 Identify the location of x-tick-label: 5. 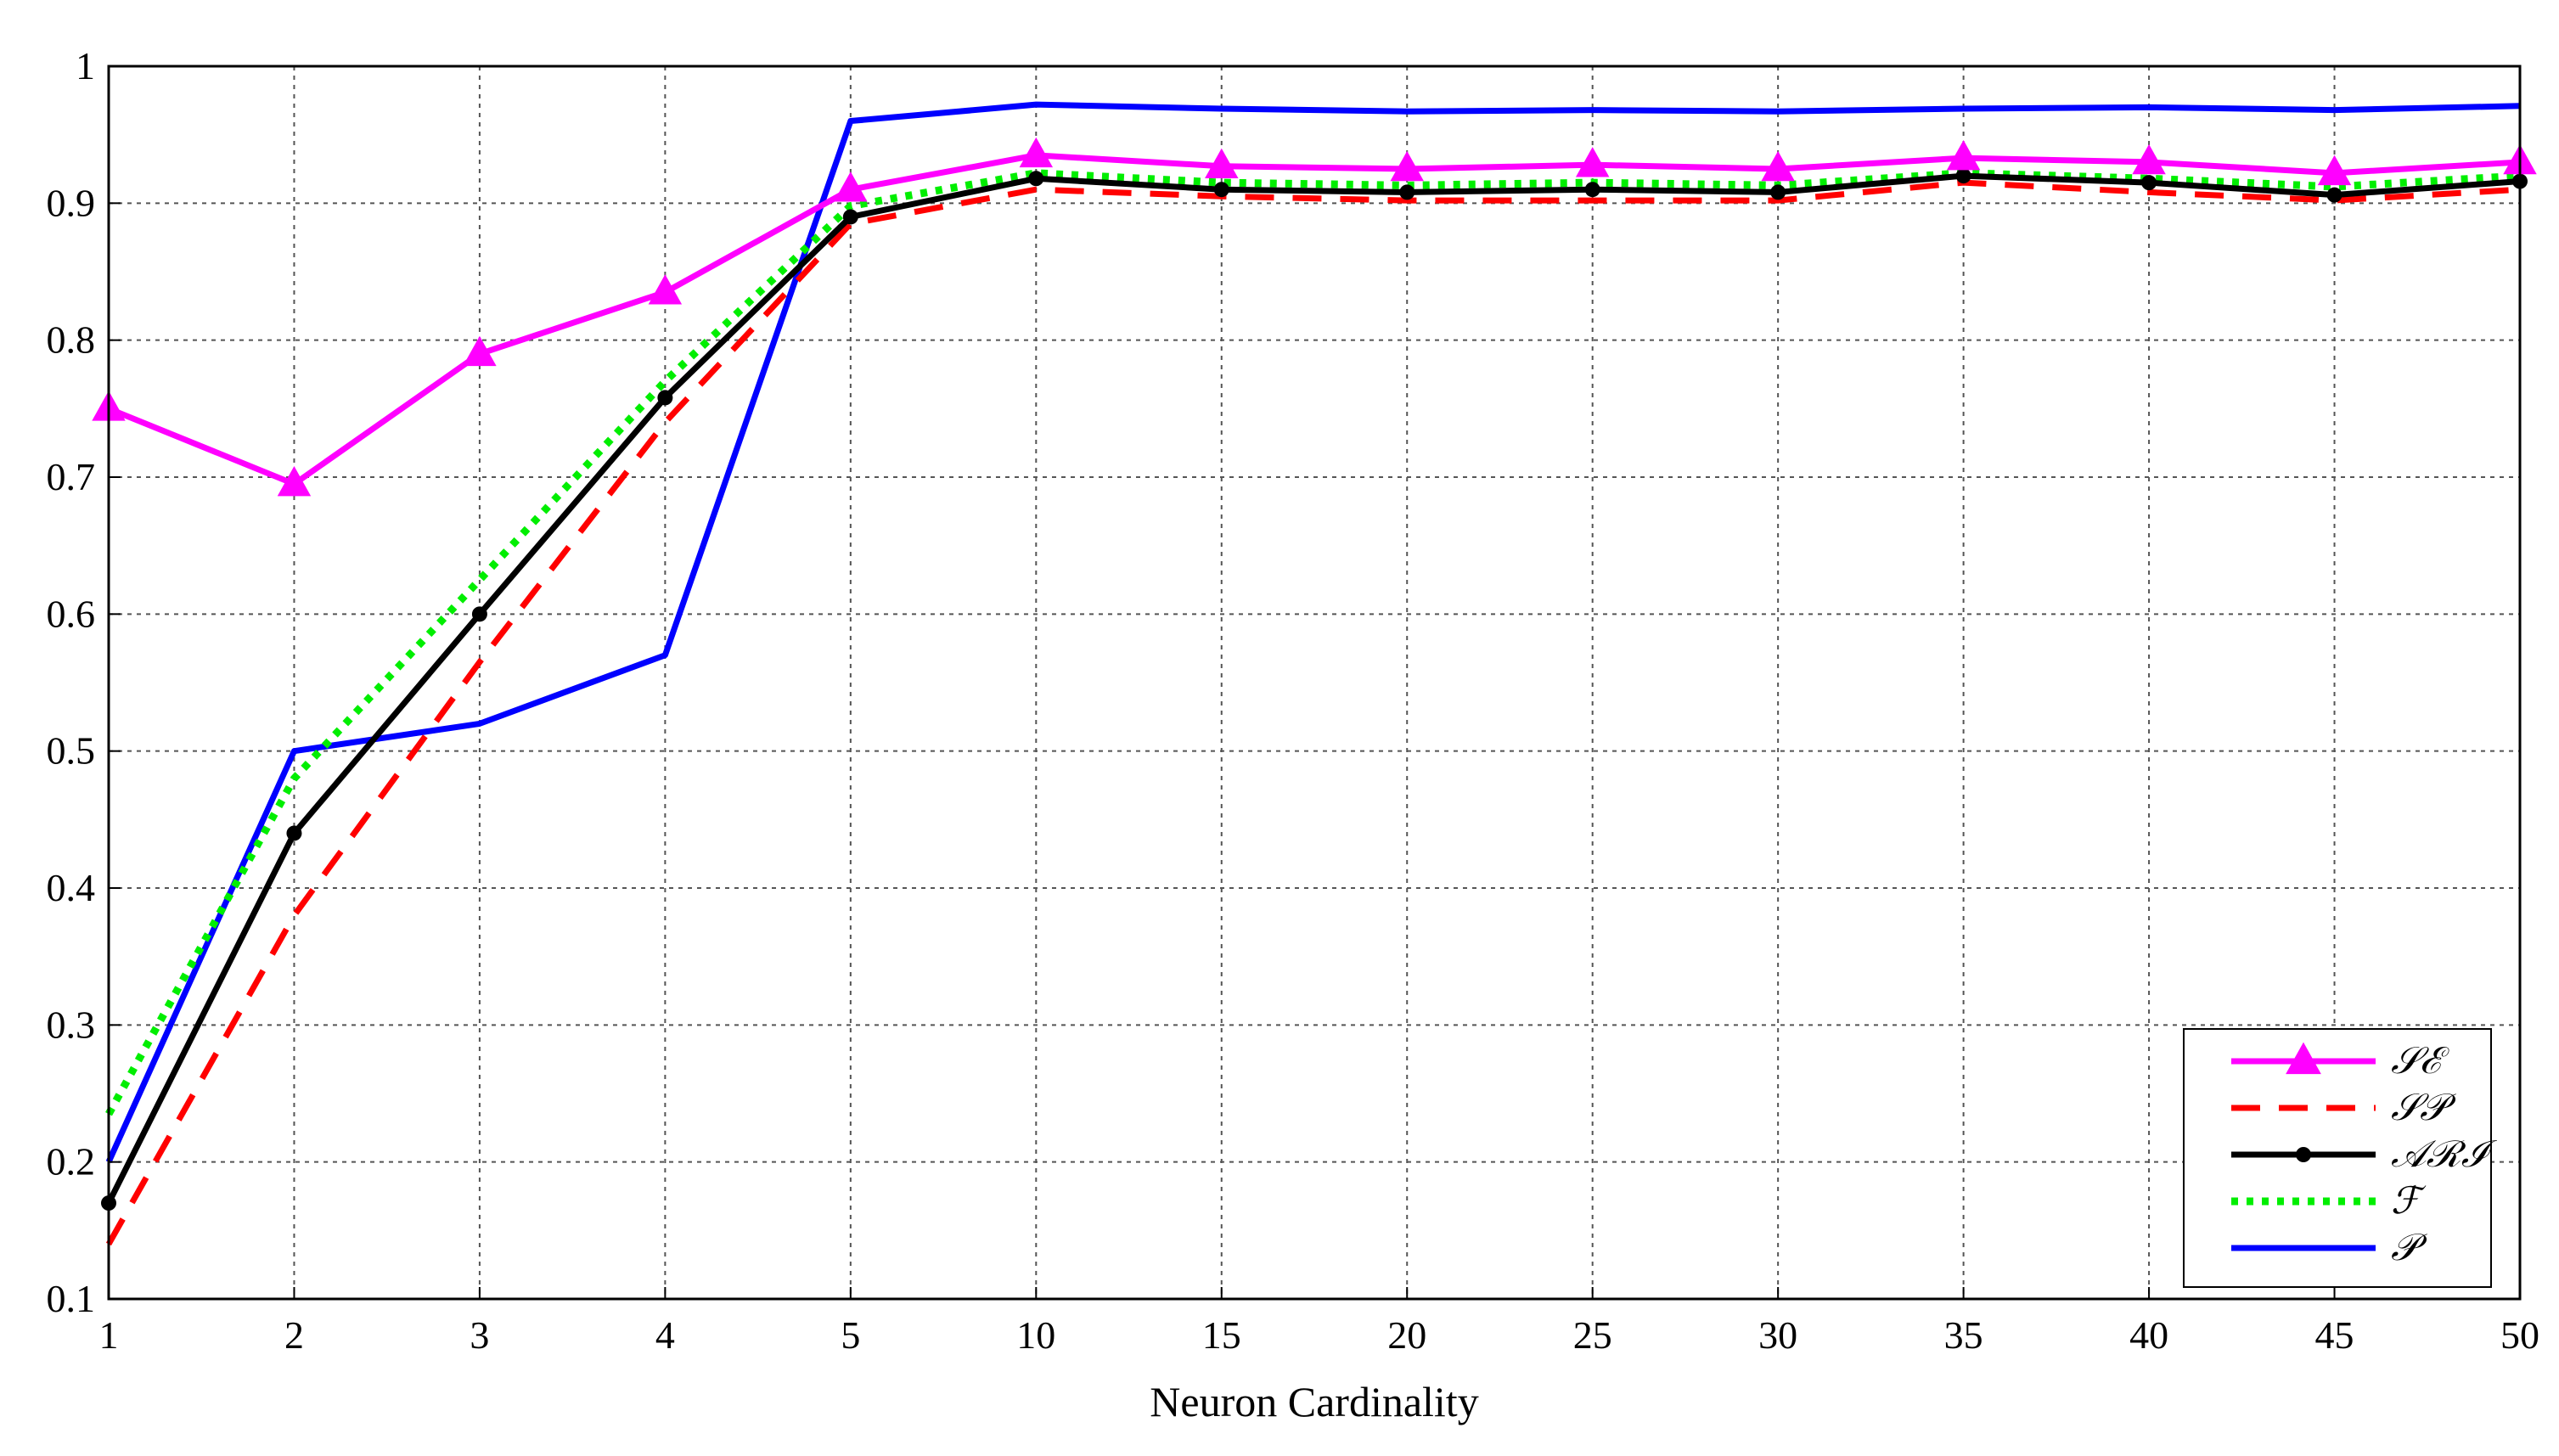
(850, 1335).